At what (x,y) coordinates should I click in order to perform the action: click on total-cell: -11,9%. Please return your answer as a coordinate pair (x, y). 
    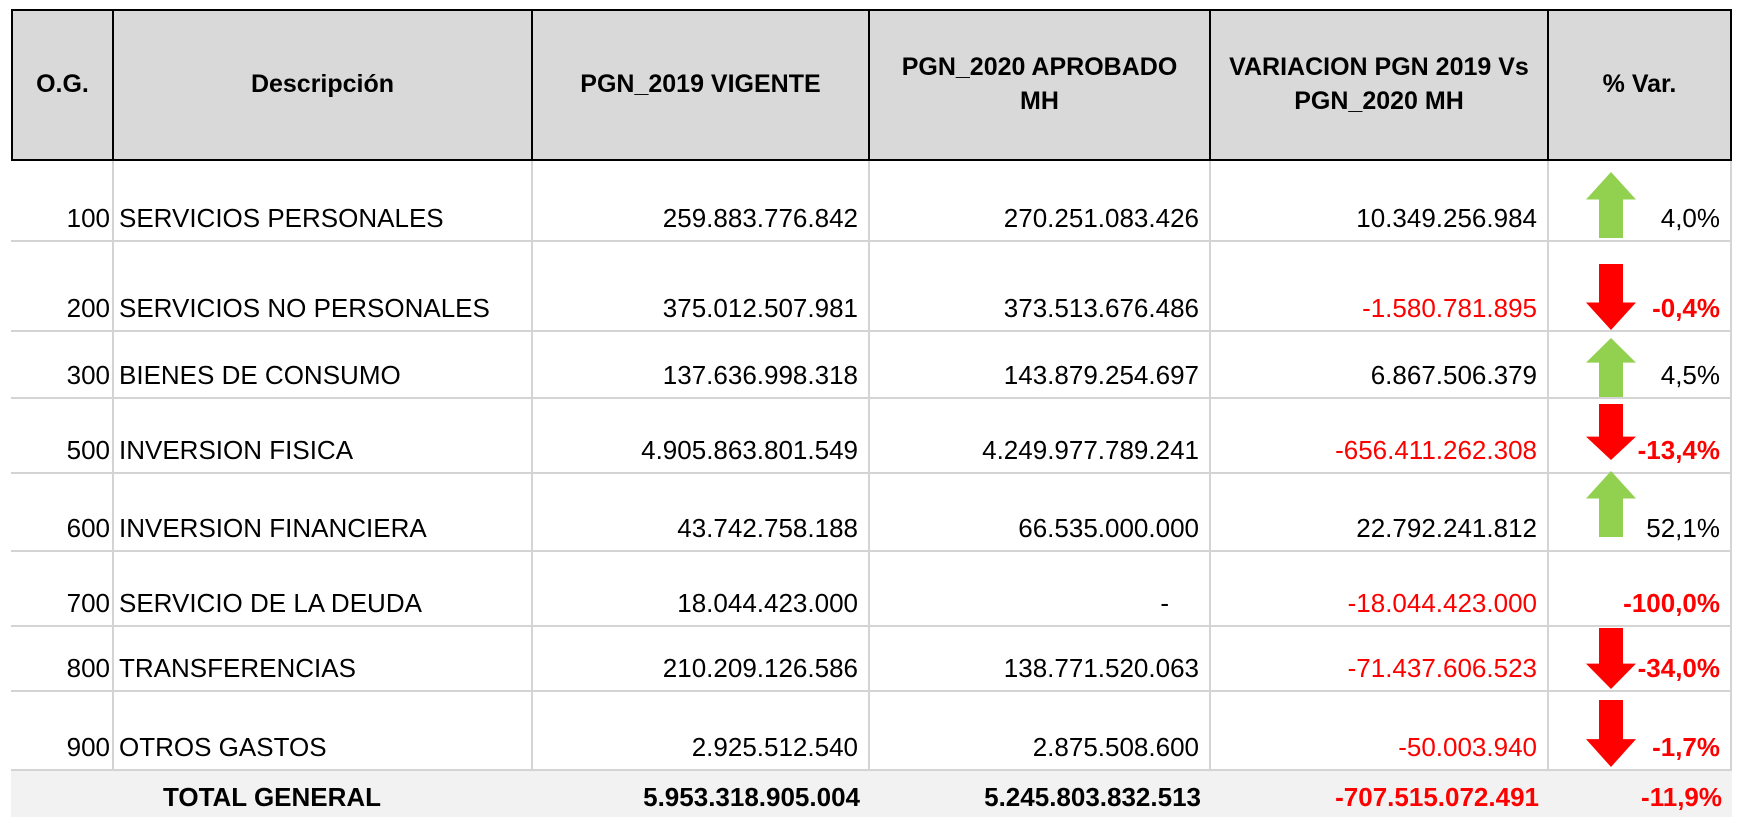
    Looking at the image, I should click on (1640, 794).